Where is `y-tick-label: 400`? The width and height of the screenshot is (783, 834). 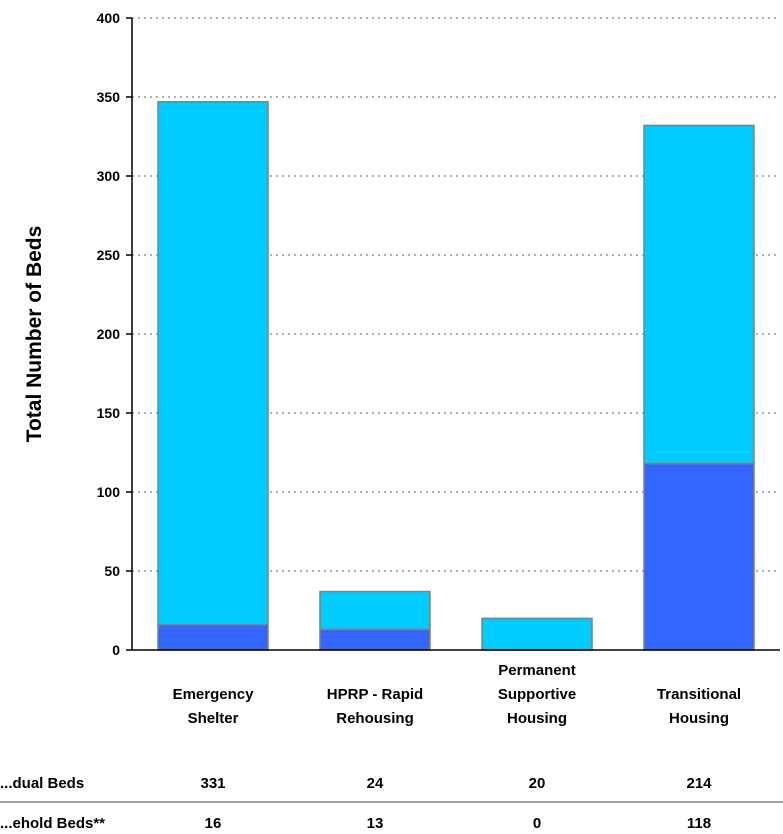 y-tick-label: 400 is located at coordinates (109, 18).